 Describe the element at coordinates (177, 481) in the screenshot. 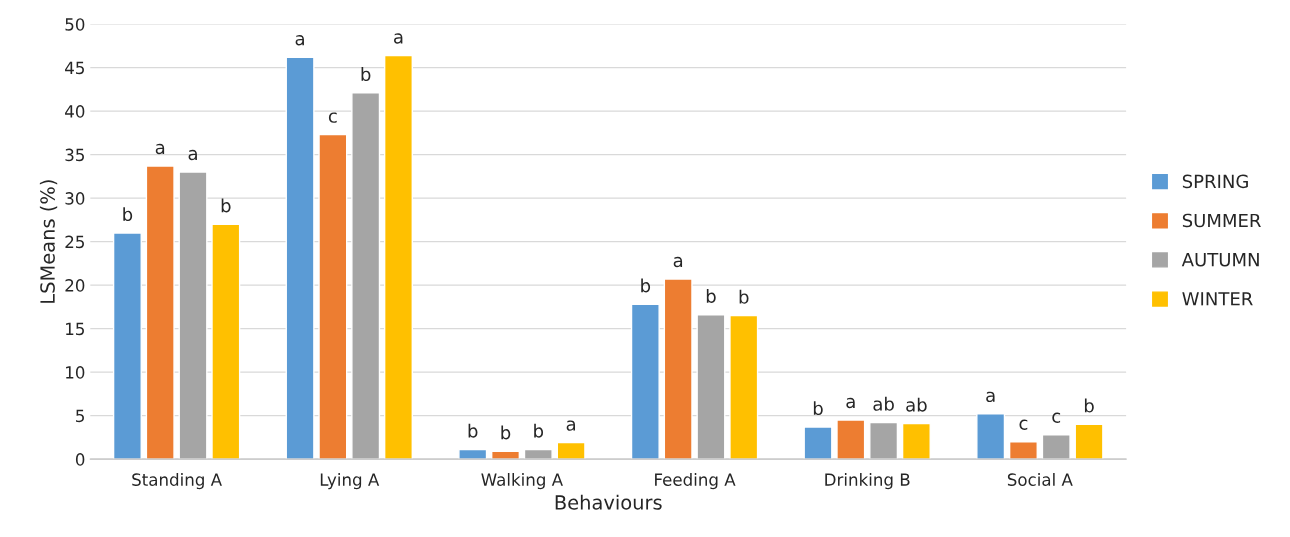

I see `x-tick-label: Standing A` at that location.